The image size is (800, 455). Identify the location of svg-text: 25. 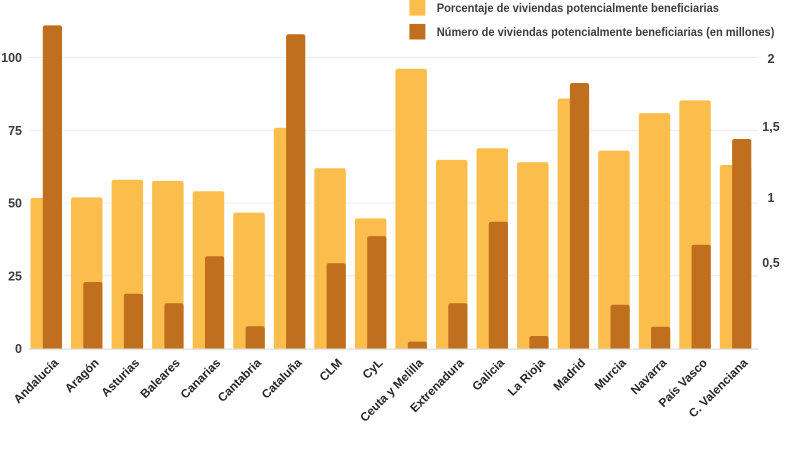
(15, 276).